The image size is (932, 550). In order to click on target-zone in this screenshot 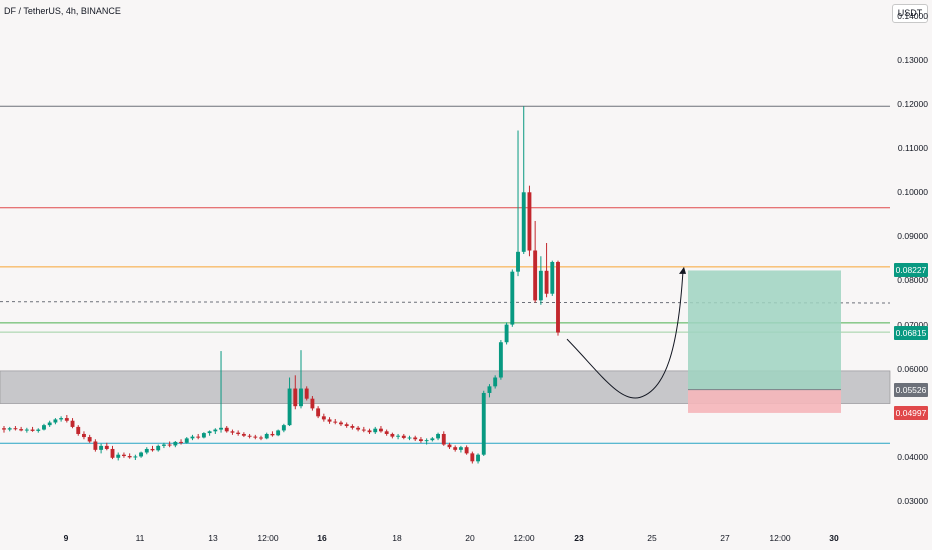, I will do `click(764, 330)`.